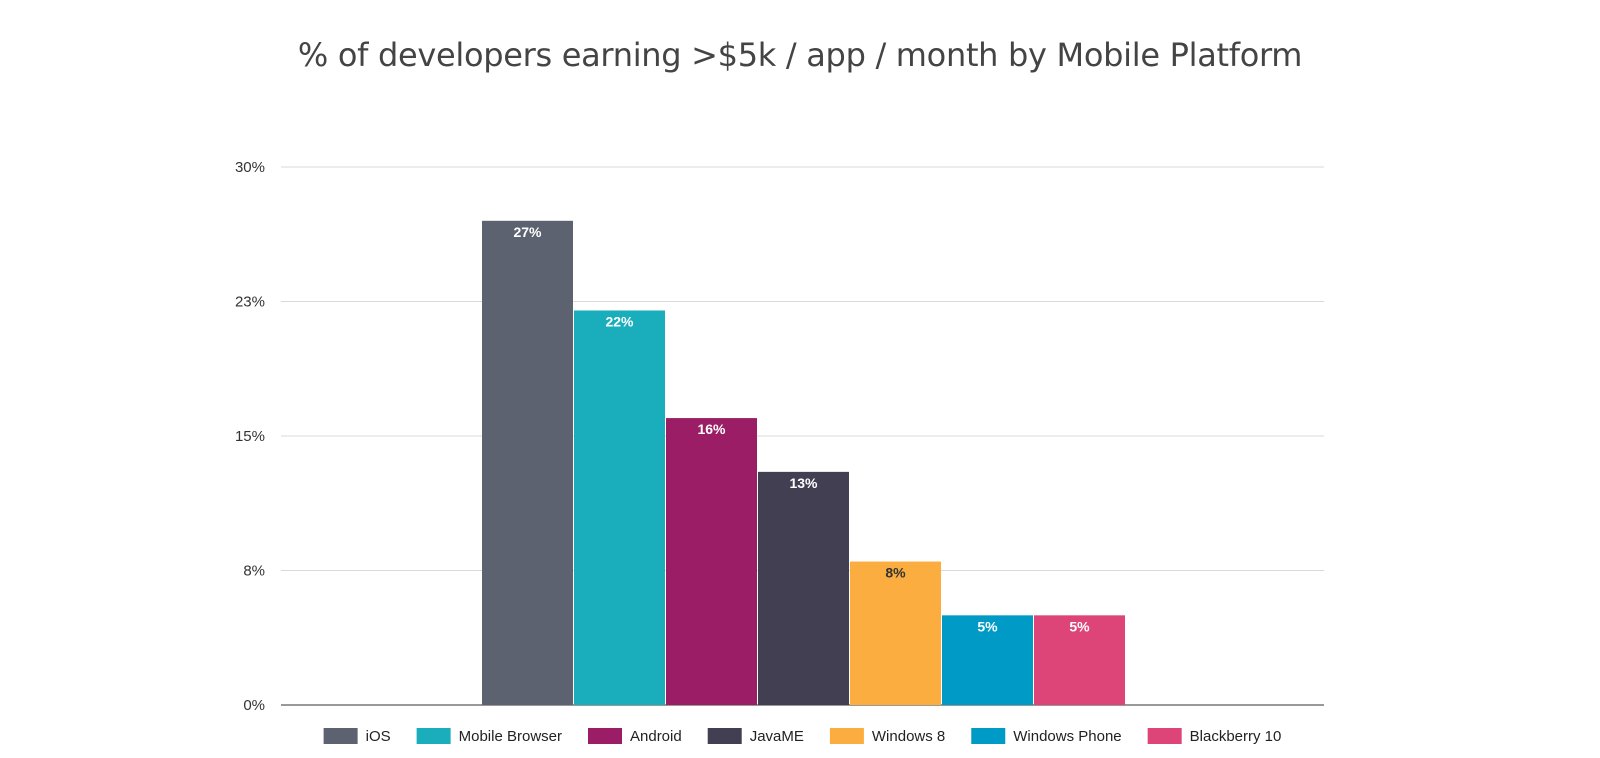 This screenshot has height=758, width=1600. I want to click on legend-label: Android, so click(656, 736).